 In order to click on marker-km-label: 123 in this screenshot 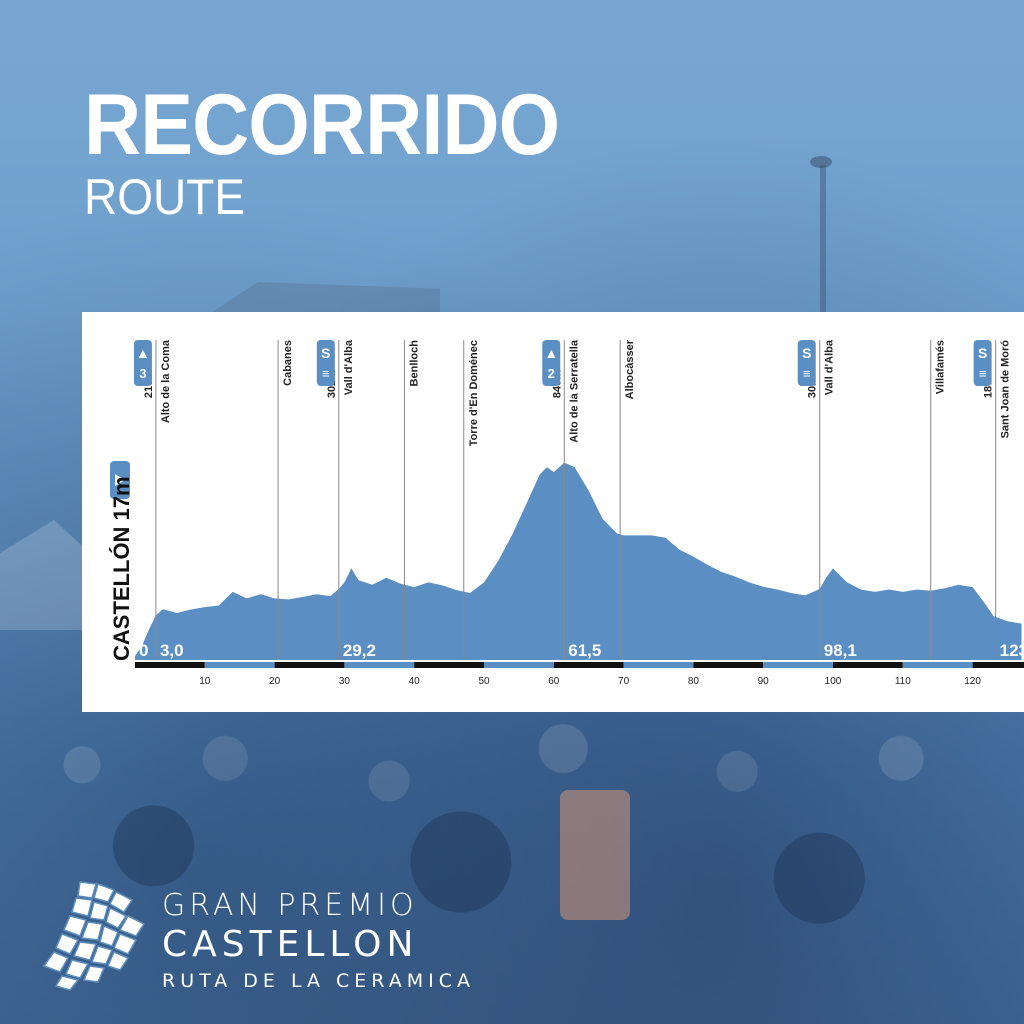, I will do `click(1012, 650)`.